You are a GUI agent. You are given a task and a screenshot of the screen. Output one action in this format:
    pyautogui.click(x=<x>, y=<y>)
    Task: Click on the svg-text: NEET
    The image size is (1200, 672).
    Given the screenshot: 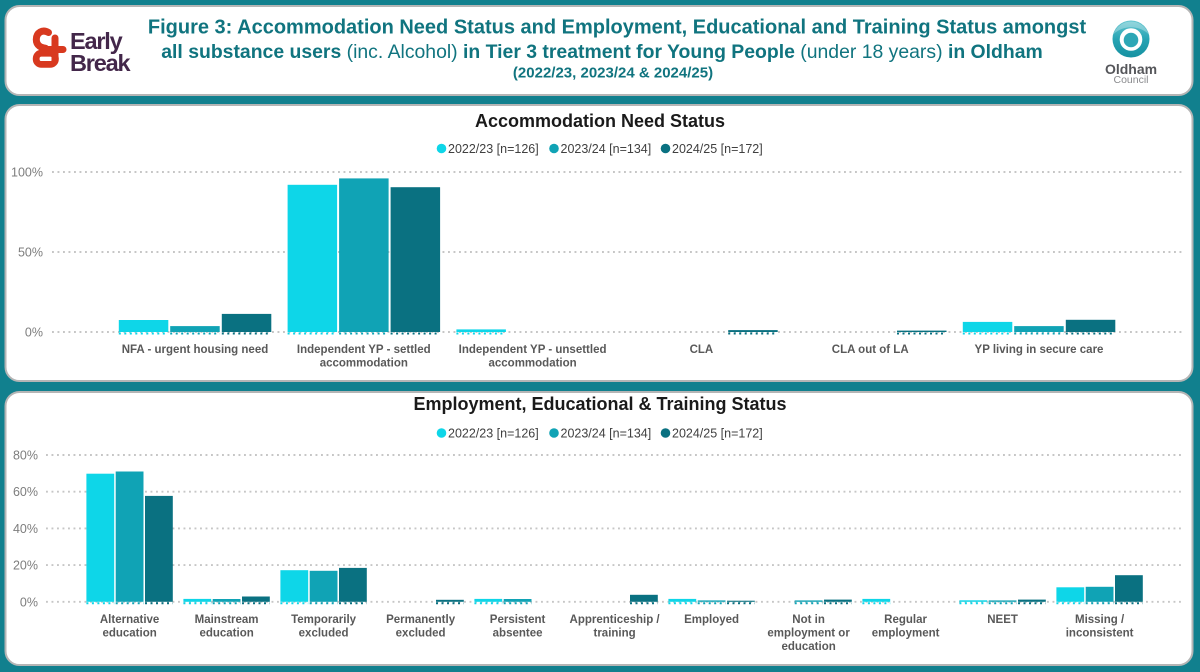 What is the action you would take?
    pyautogui.click(x=1002, y=620)
    